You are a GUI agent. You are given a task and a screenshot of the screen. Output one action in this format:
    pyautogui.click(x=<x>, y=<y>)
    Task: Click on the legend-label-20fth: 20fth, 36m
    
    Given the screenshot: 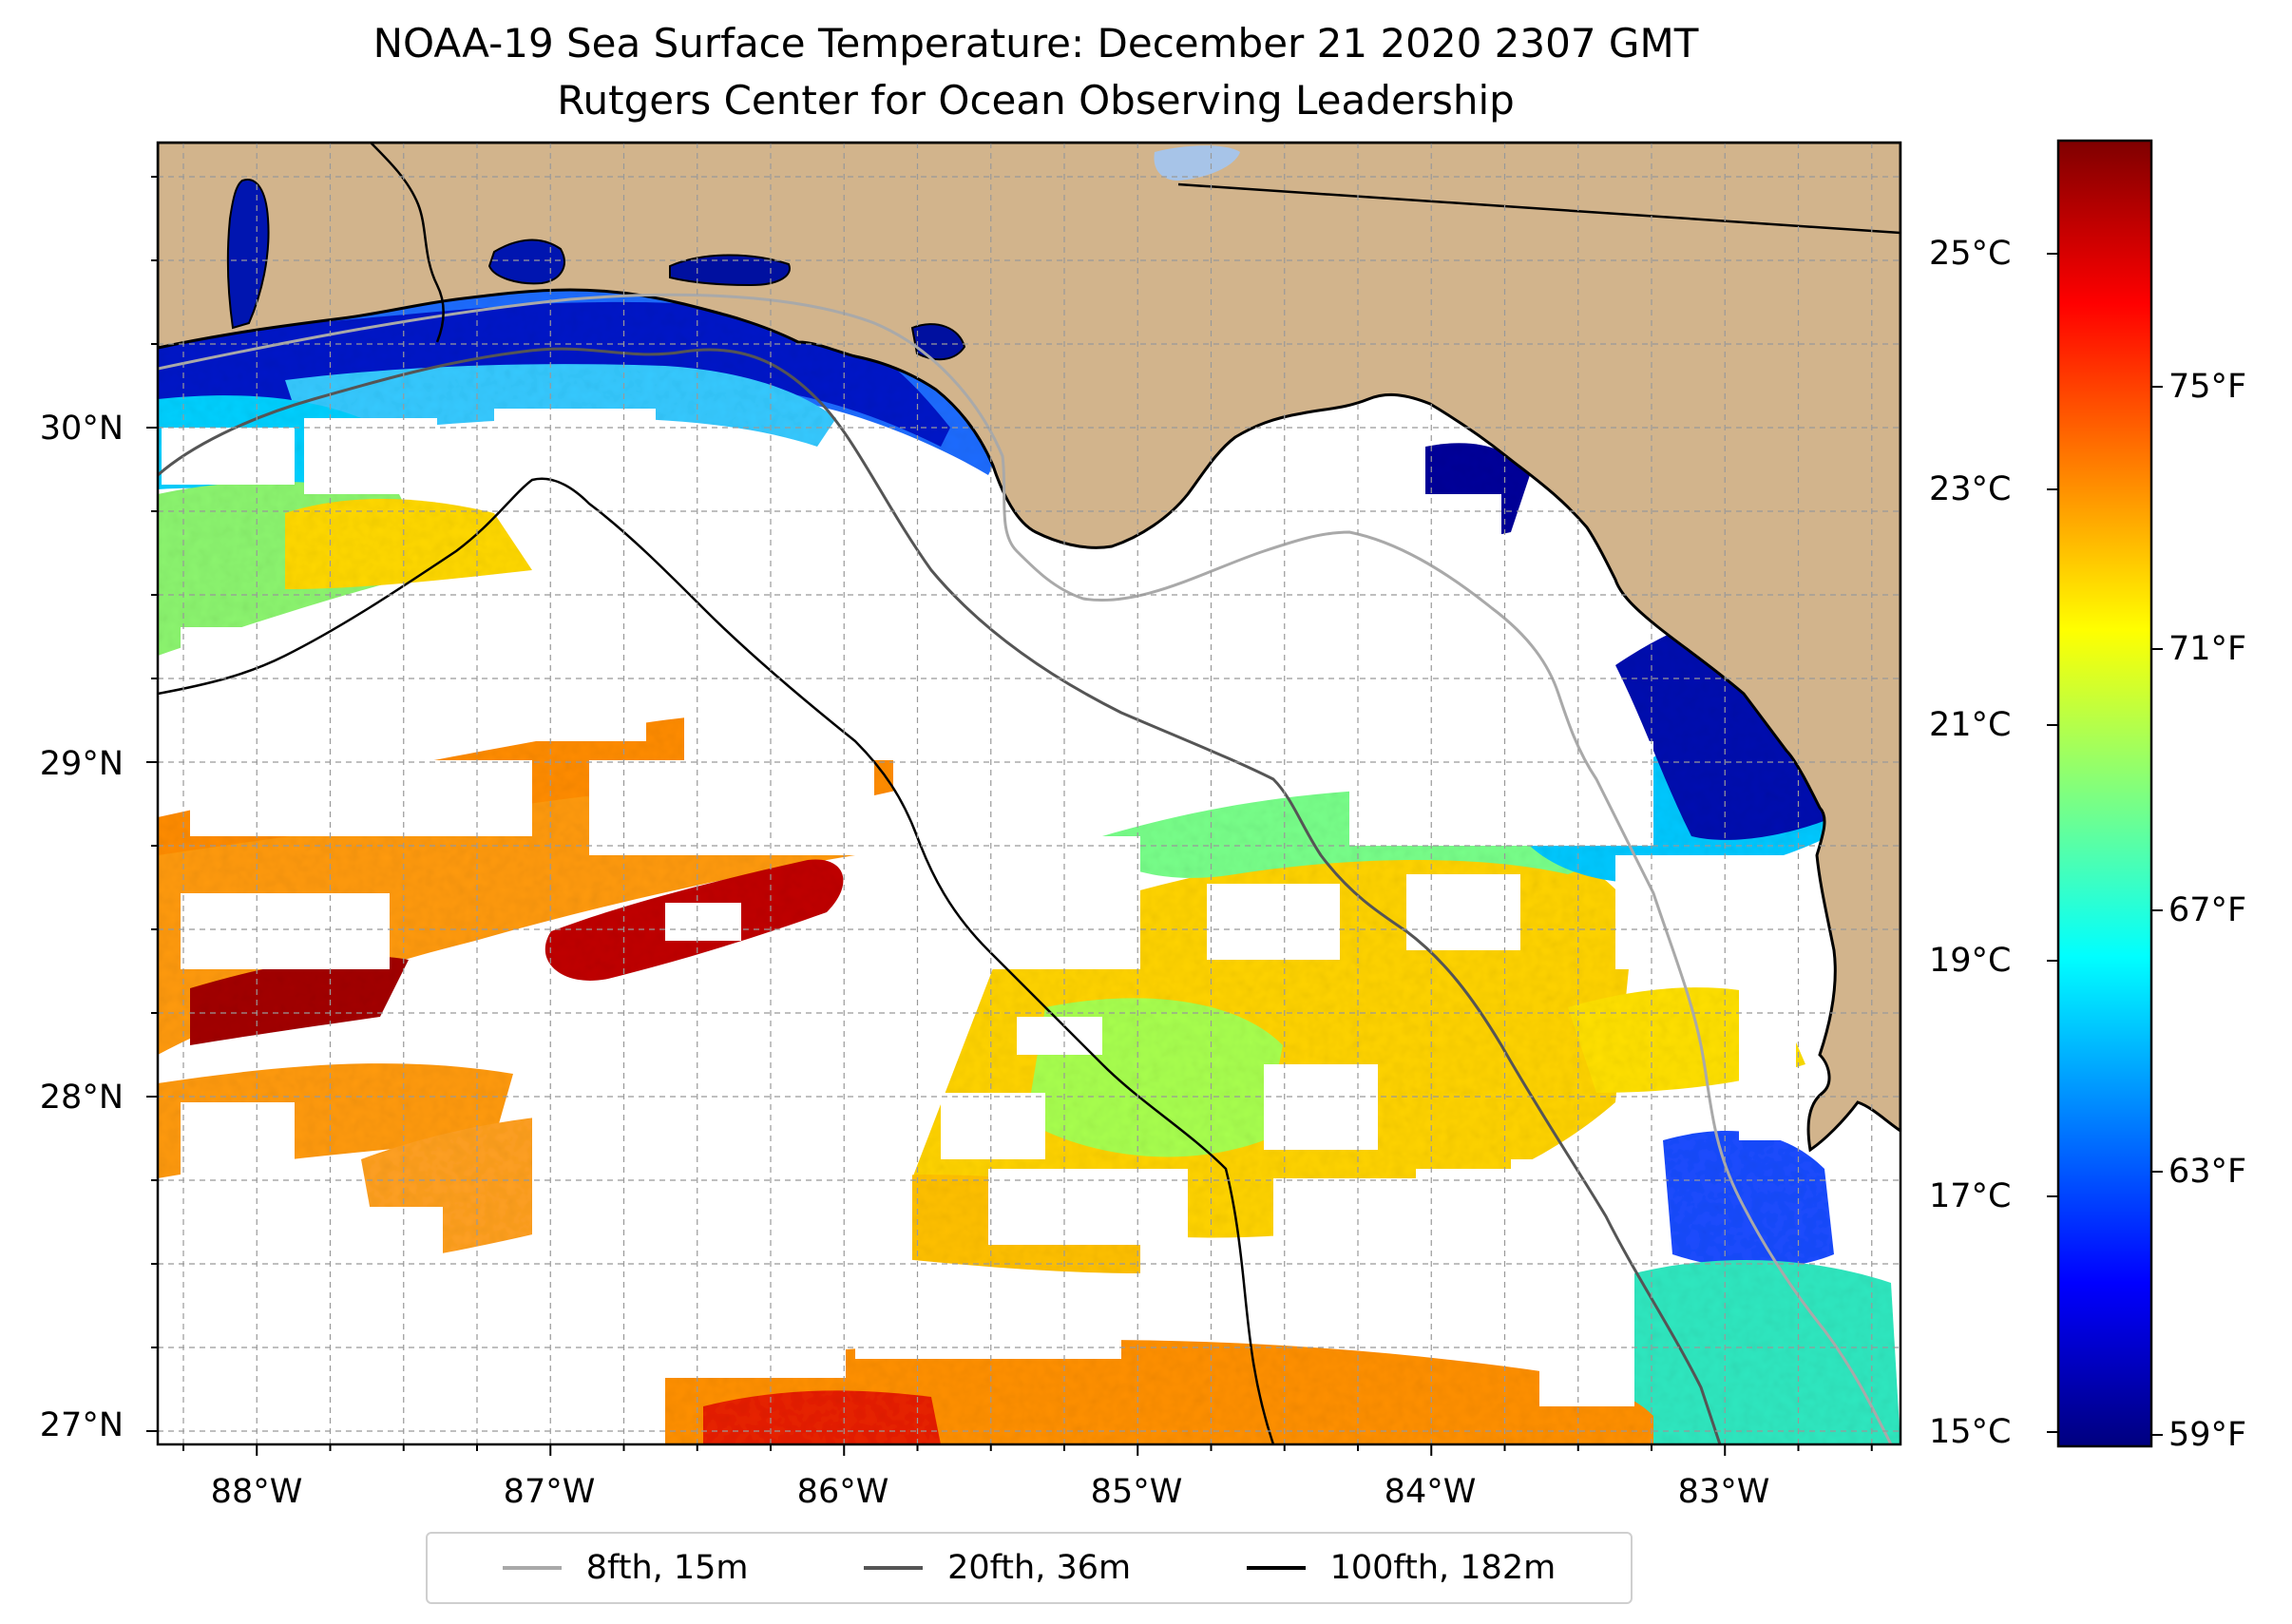 What is the action you would take?
    pyautogui.click(x=1039, y=1568)
    